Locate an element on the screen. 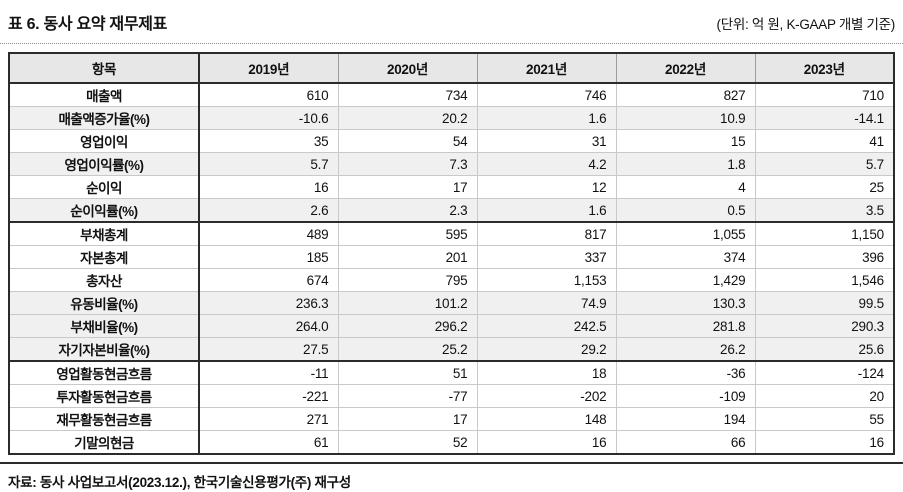  cell-value: 1,546 is located at coordinates (824, 280).